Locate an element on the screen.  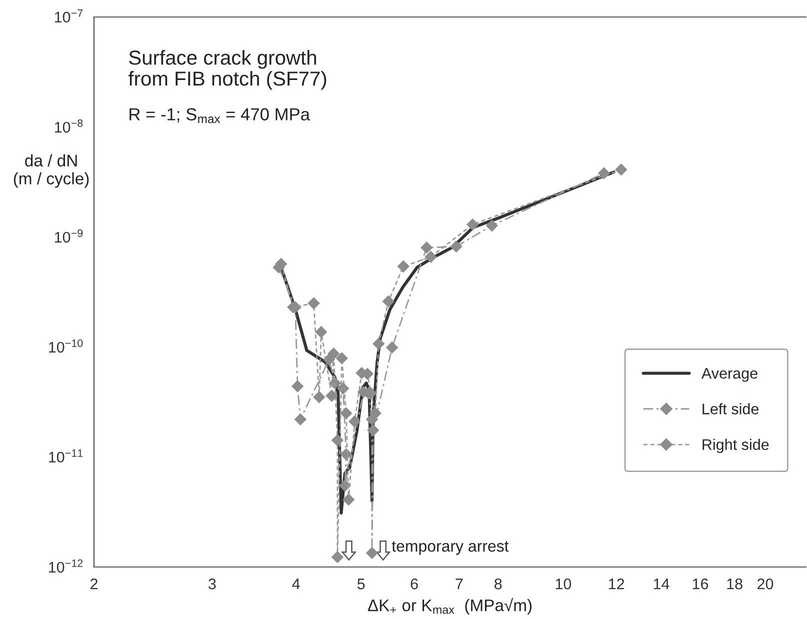
y-tick-label: 10$^{−11}$ is located at coordinates (66, 456).